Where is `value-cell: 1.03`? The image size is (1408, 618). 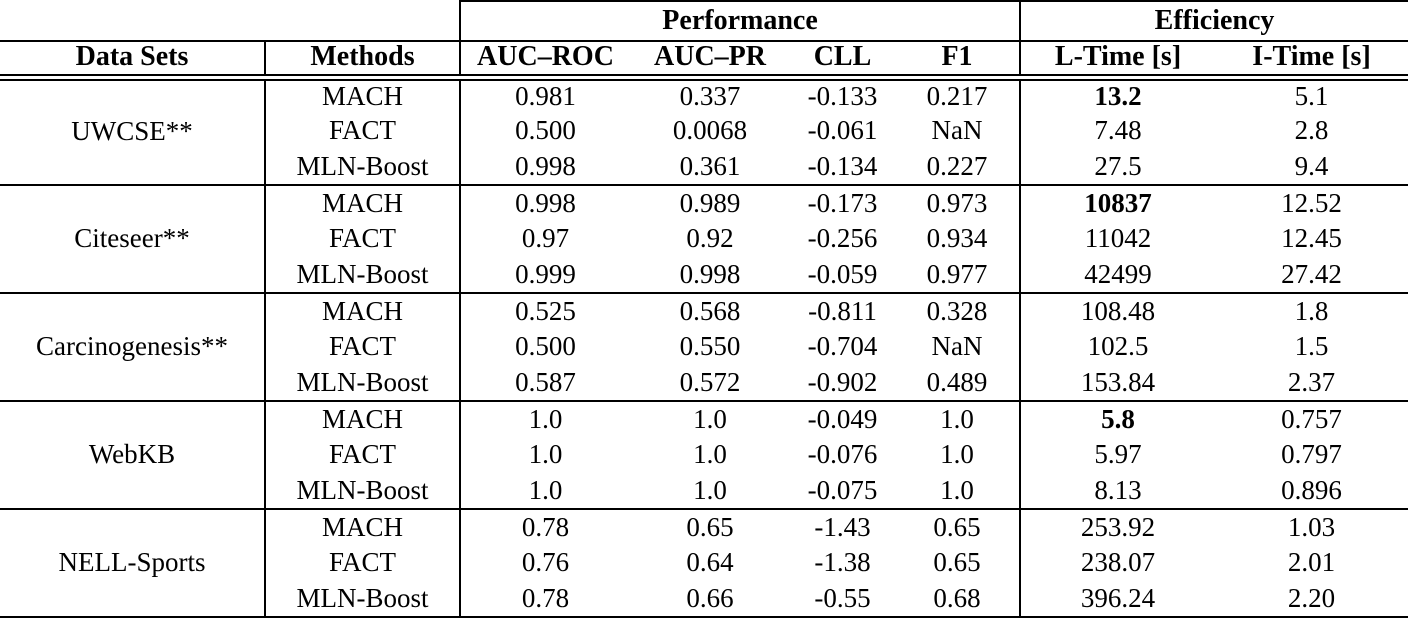
value-cell: 1.03 is located at coordinates (1311, 526).